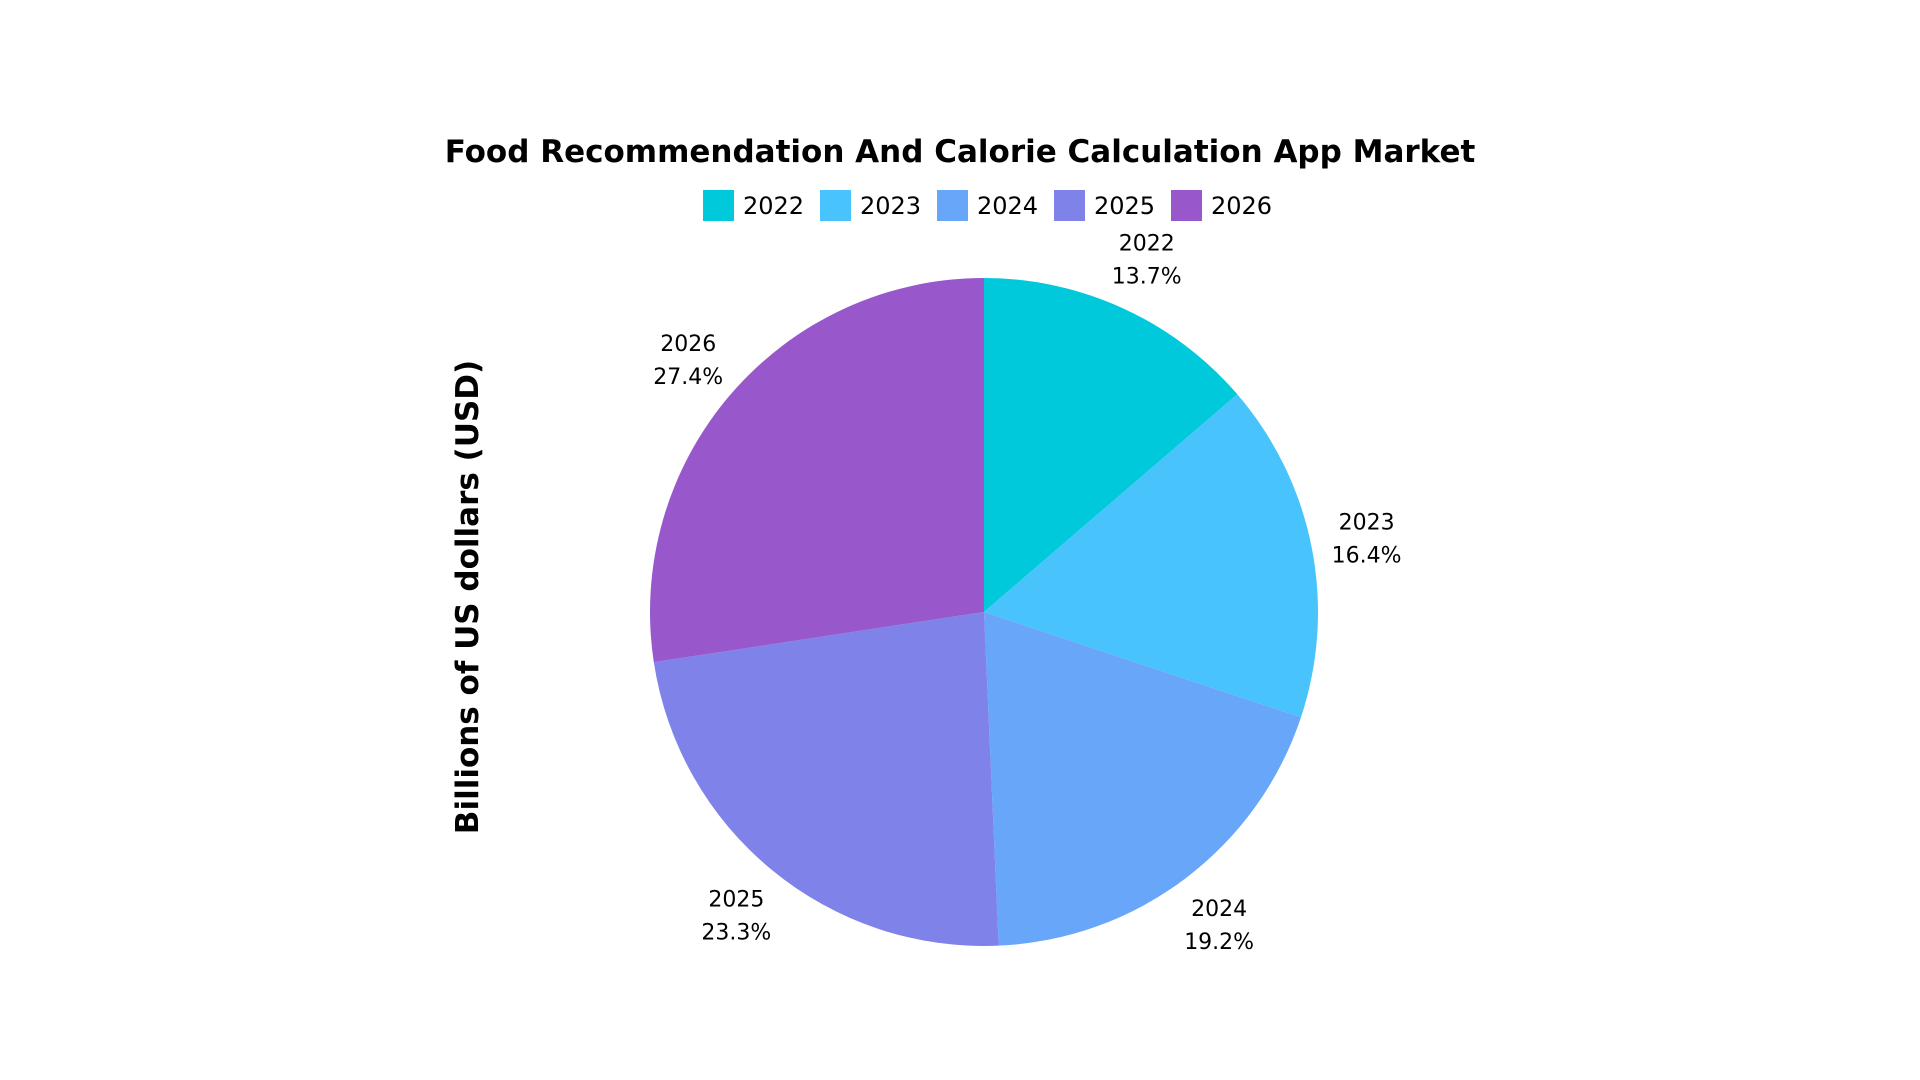 This screenshot has height=1080, width=1920. I want to click on slice-label-category: 2024, so click(1219, 909).